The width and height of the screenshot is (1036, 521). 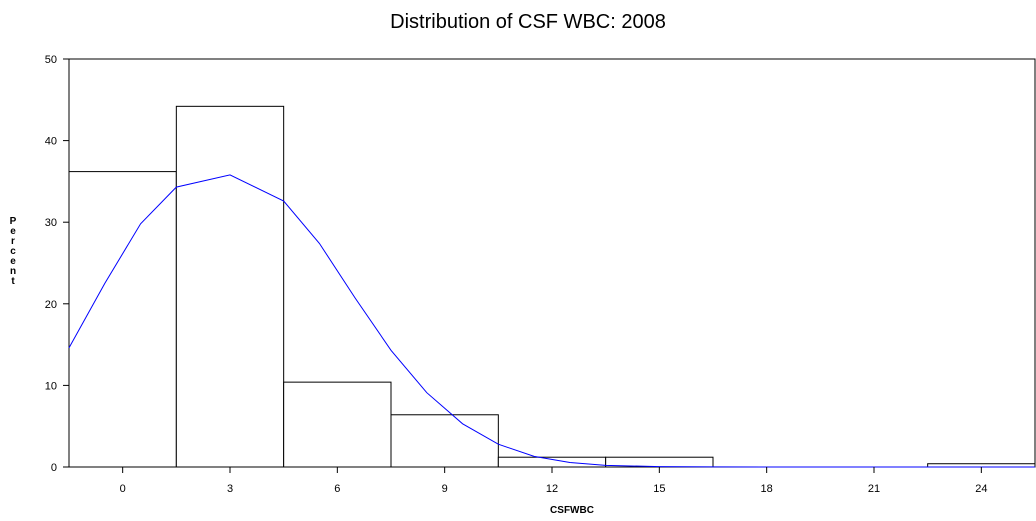 I want to click on x-tick-label: 12, so click(x=552, y=489).